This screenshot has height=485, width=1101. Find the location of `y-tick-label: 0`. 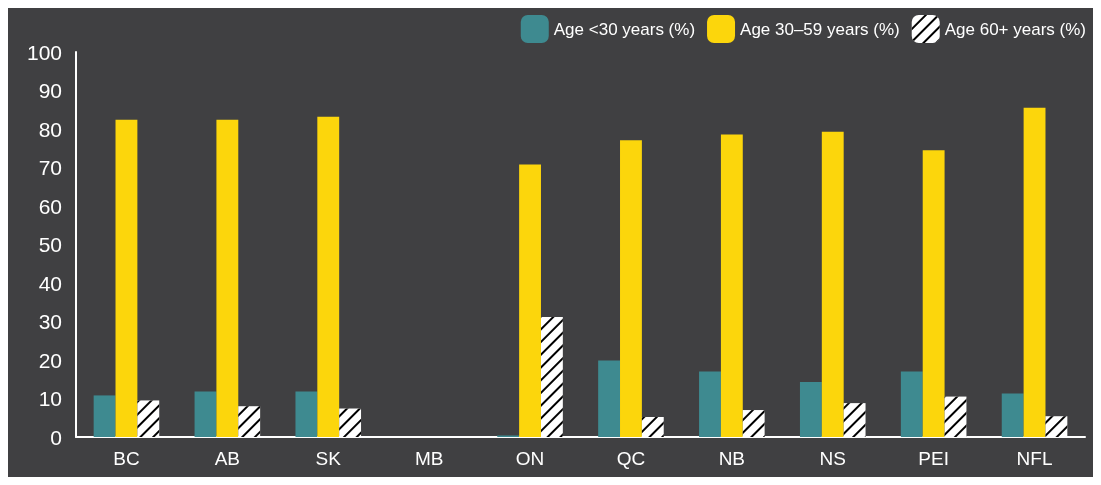

y-tick-label: 0 is located at coordinates (56, 437).